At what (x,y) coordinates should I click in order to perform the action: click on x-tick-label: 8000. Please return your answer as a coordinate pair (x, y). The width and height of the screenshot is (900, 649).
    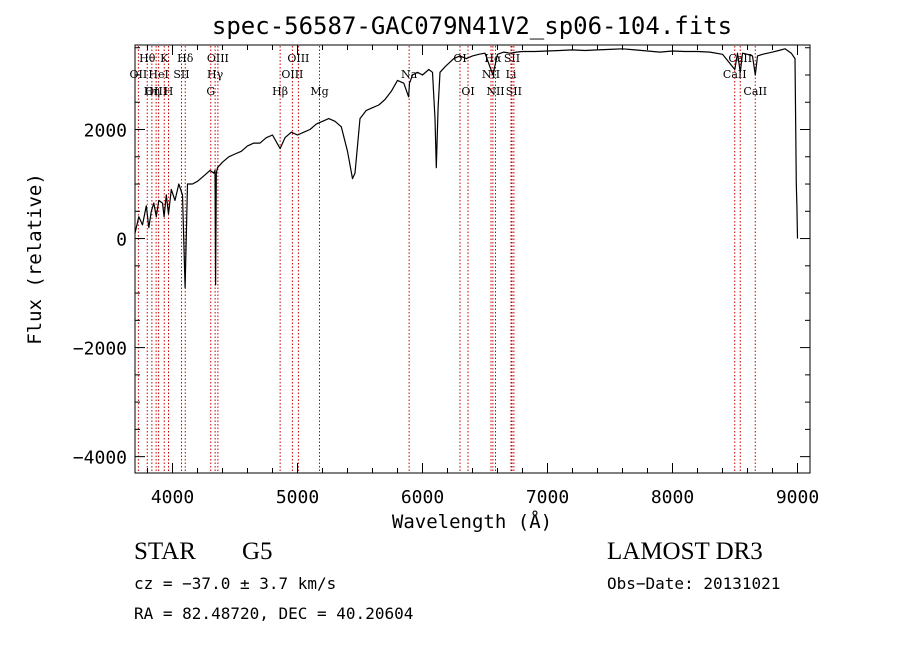
    Looking at the image, I should click on (672, 497).